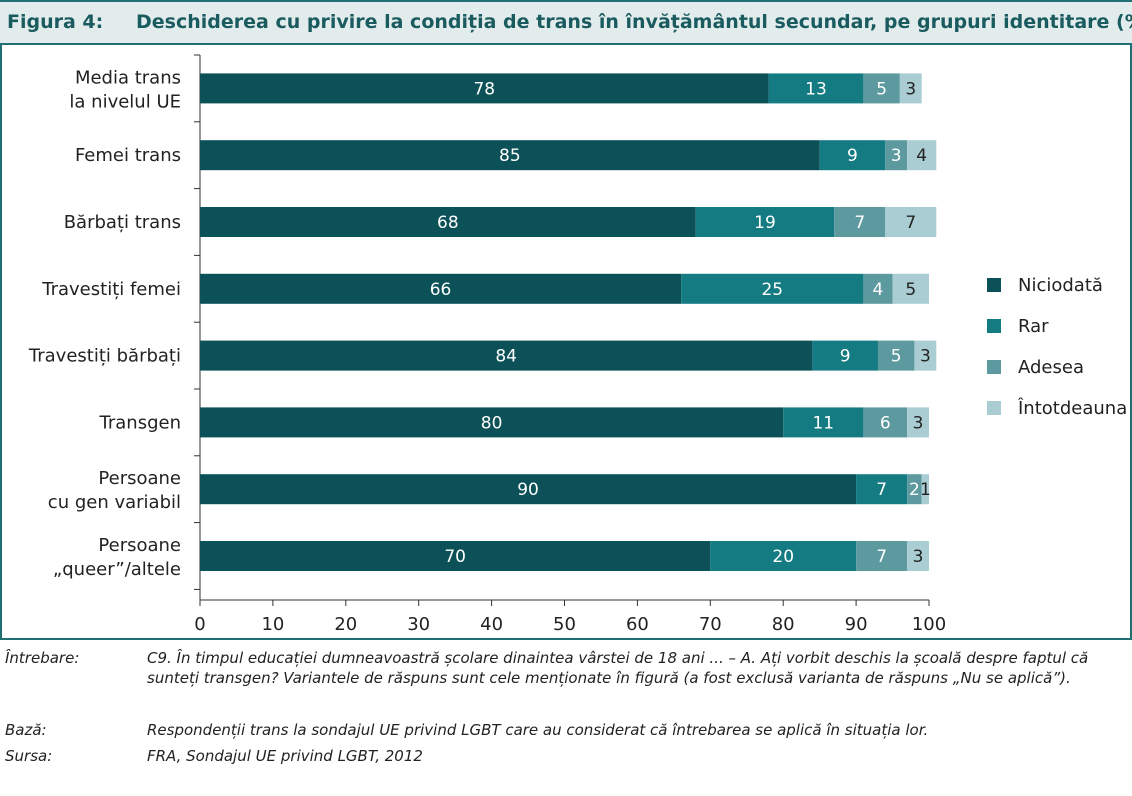 Image resolution: width=1132 pixels, height=796 pixels. I want to click on x-tick-label: 40, so click(491, 624).